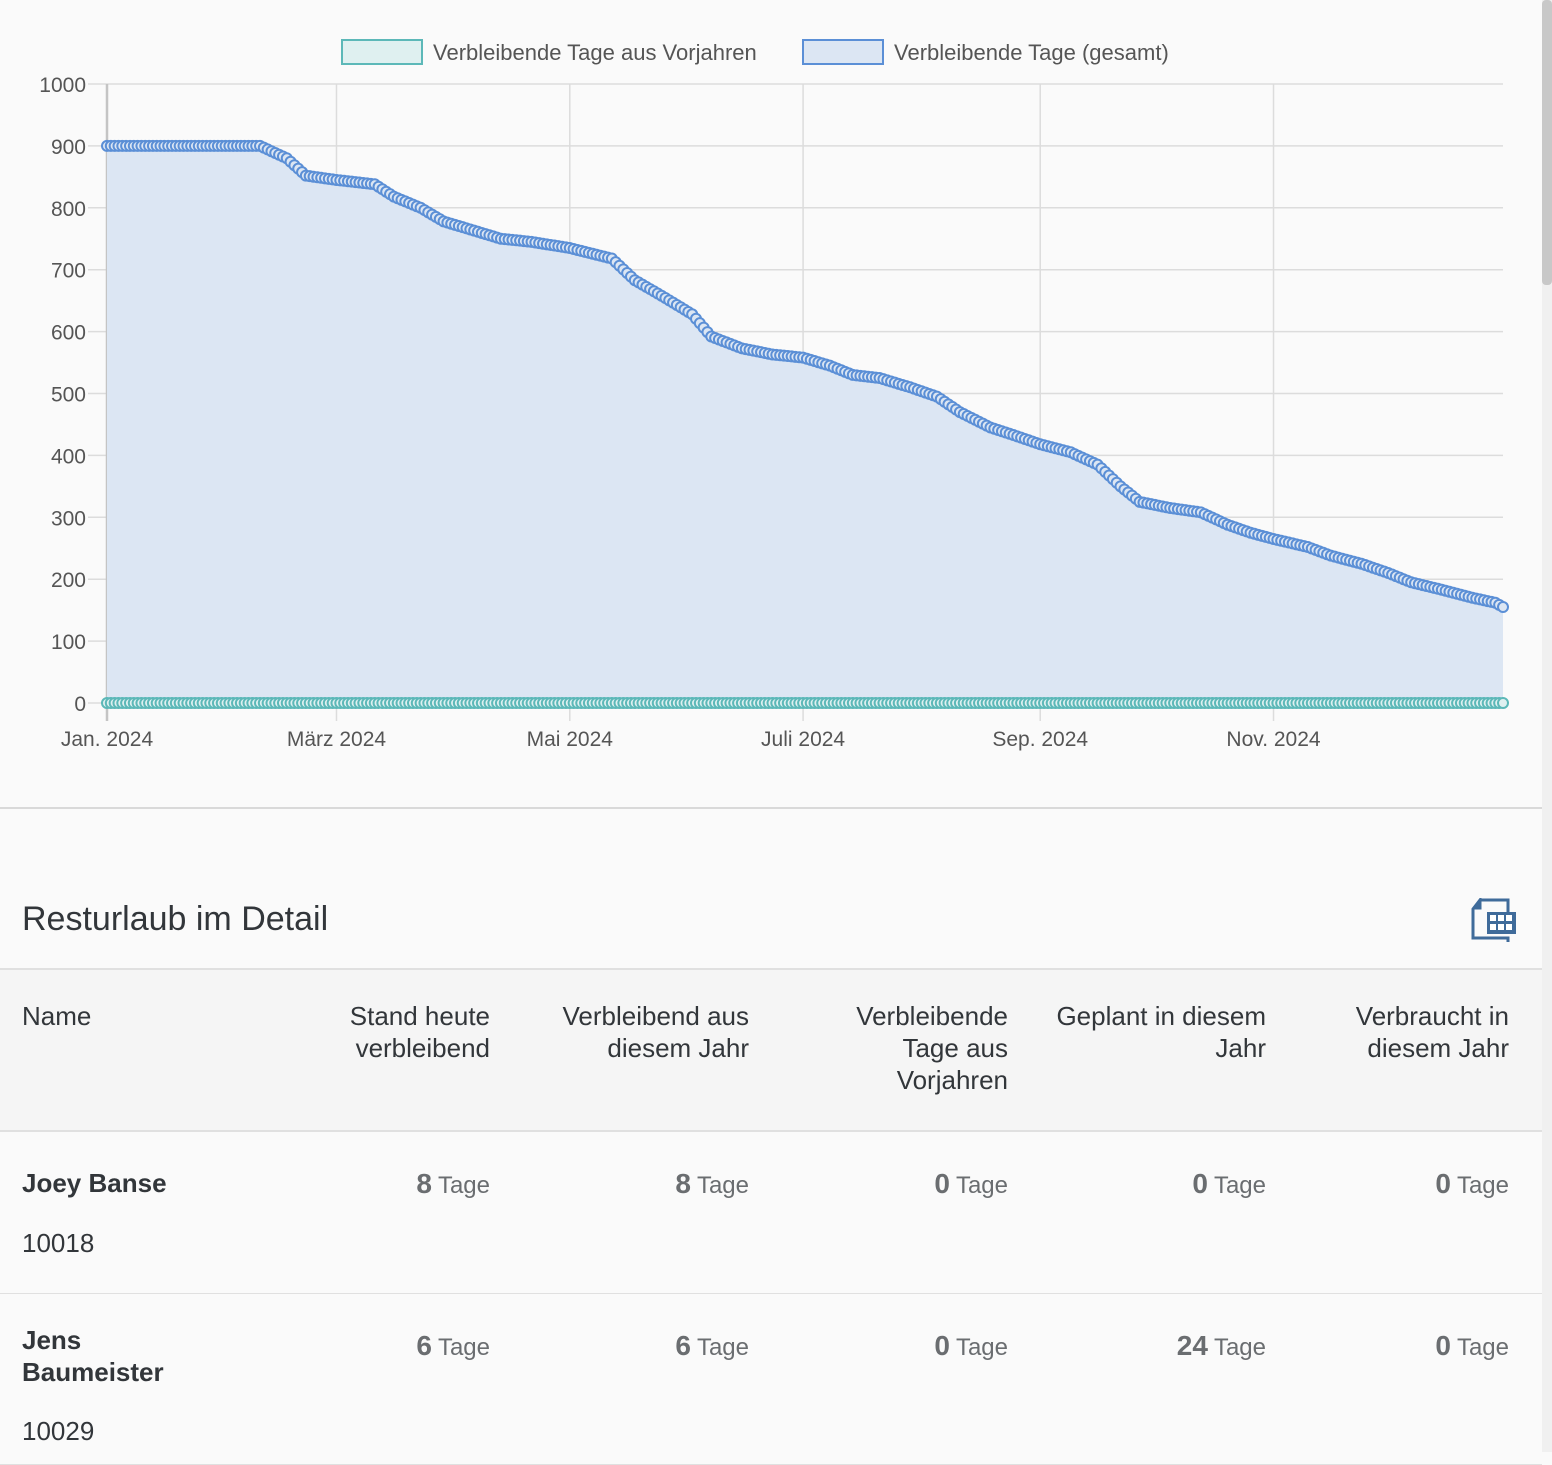 Image resolution: width=1552 pixels, height=1465 pixels. What do you see at coordinates (80, 704) in the screenshot?
I see `y-tick-label: 0` at bounding box center [80, 704].